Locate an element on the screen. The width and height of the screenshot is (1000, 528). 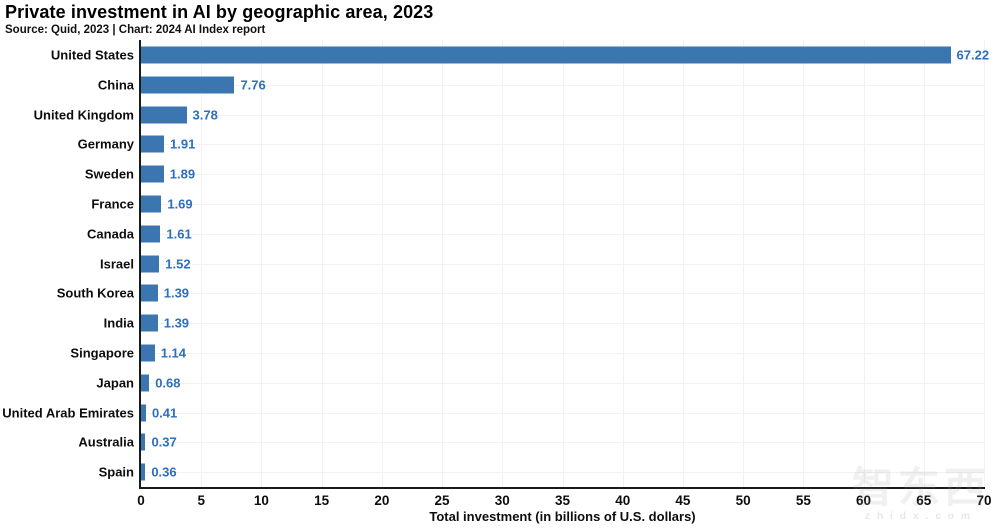
x-tick-label: 0 is located at coordinates (141, 500).